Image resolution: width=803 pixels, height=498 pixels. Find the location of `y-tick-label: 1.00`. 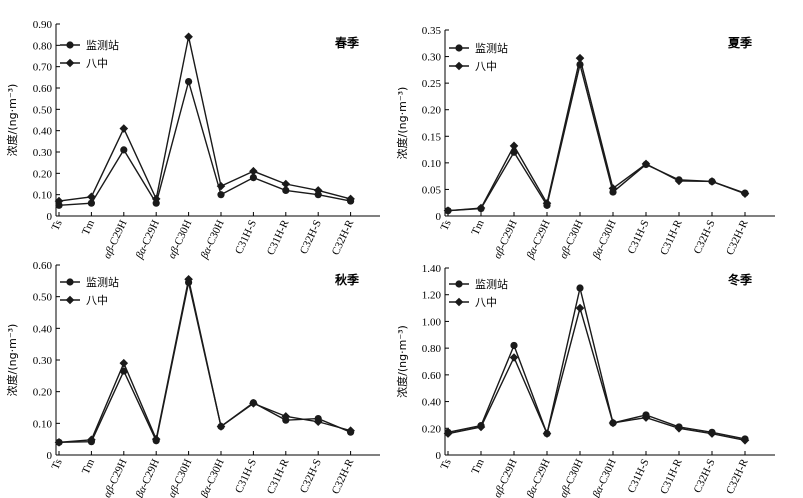

y-tick-label: 1.00 is located at coordinates (432, 322).